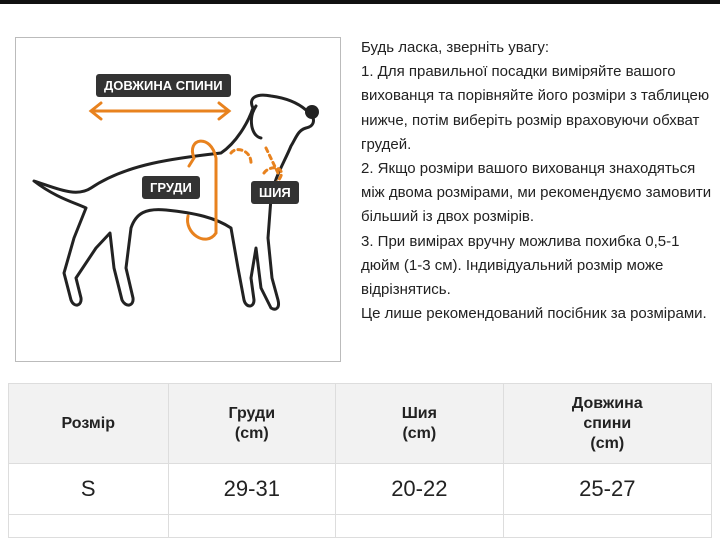 Image resolution: width=720 pixels, height=538 pixels. I want to click on header-neck: Шия (cm), so click(419, 423).